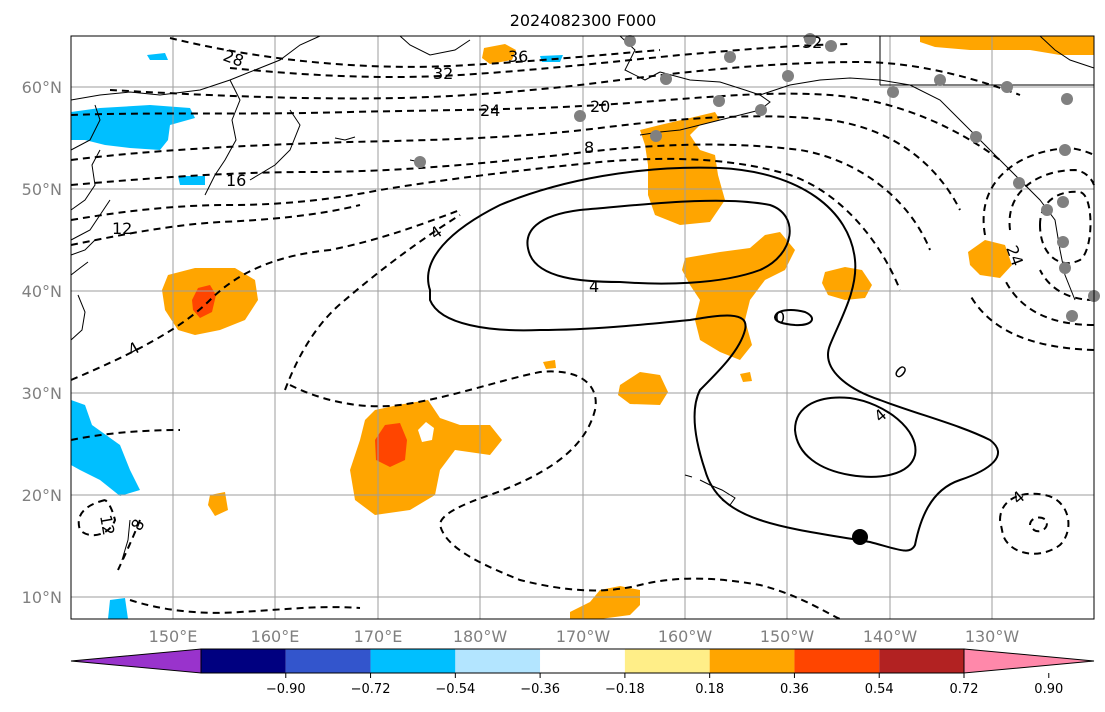  Describe the element at coordinates (42, 495) in the screenshot. I see `lat-label: 20°N` at that location.